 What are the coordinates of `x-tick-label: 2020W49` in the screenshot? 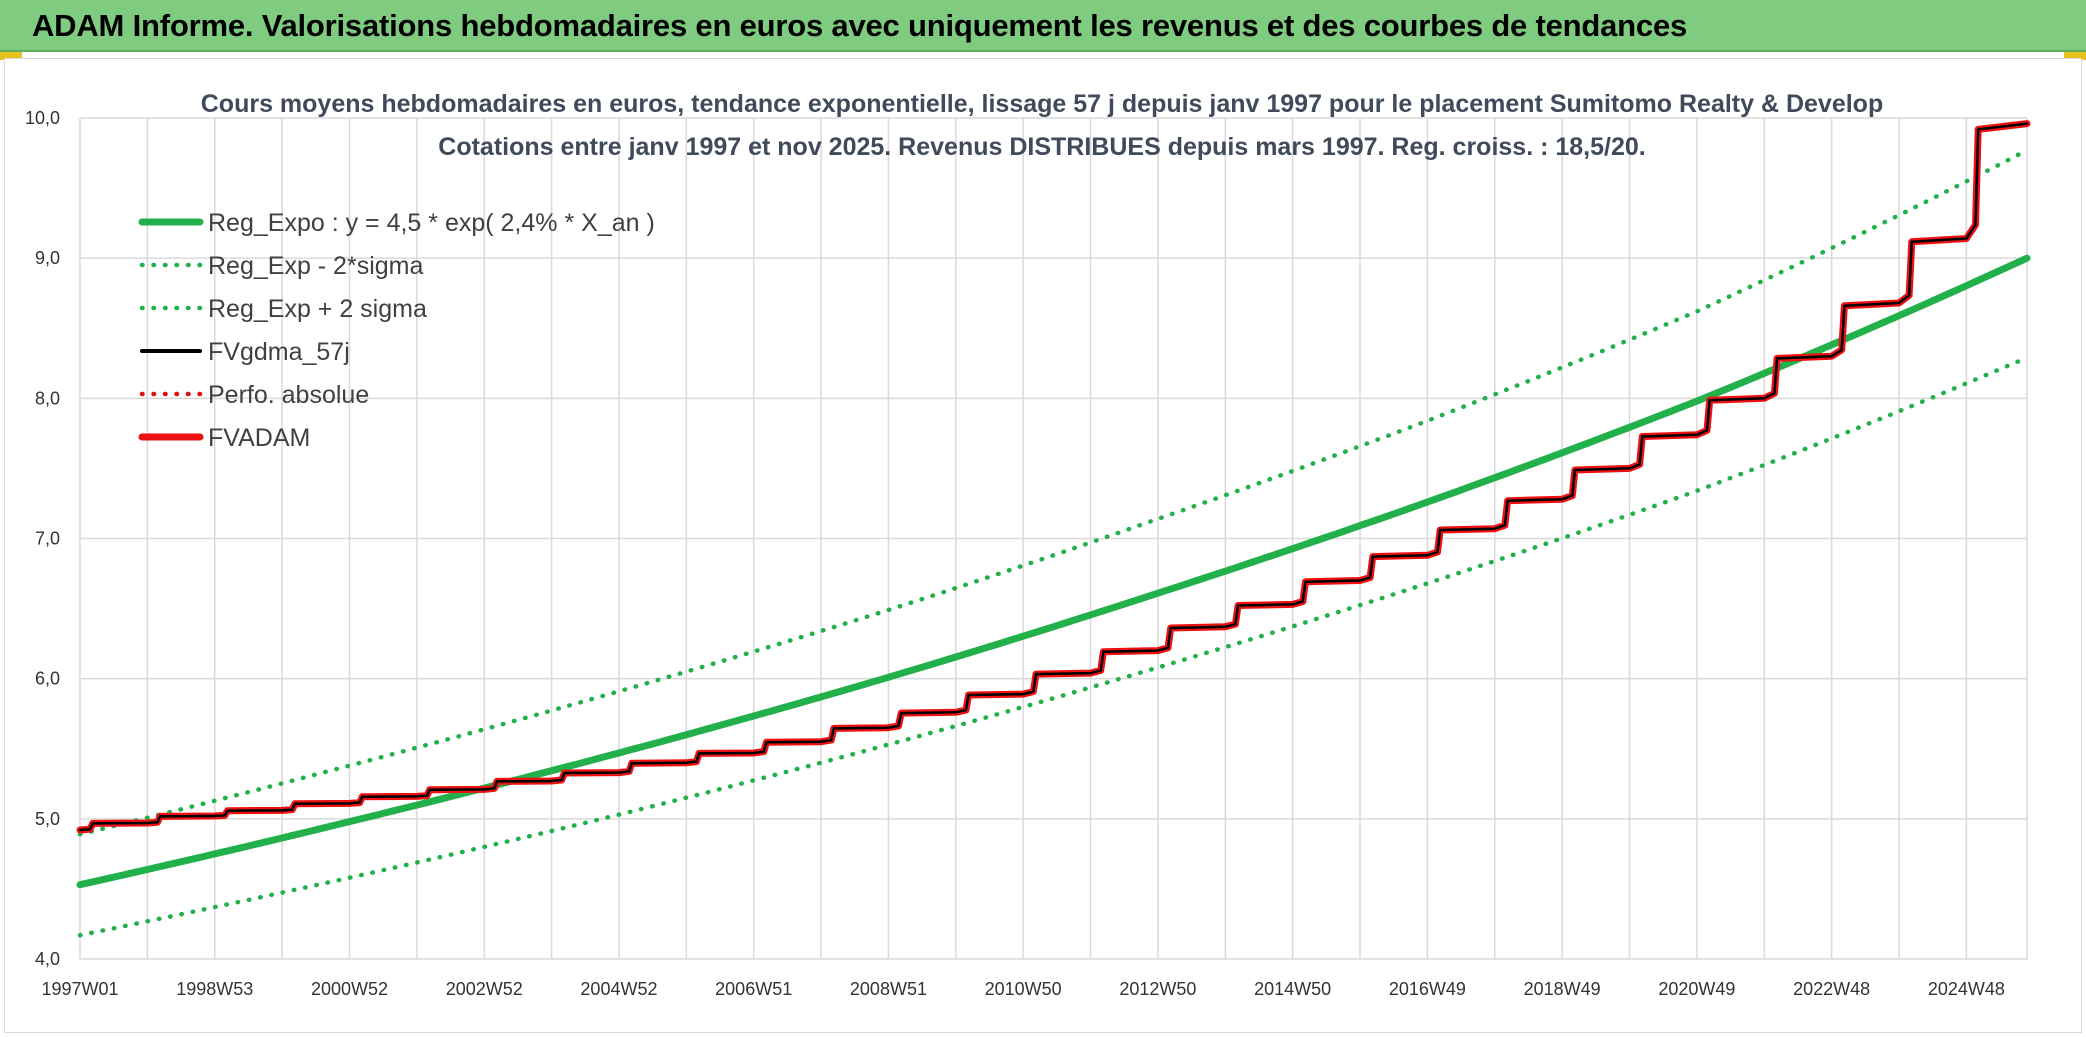 It's located at (1696, 989).